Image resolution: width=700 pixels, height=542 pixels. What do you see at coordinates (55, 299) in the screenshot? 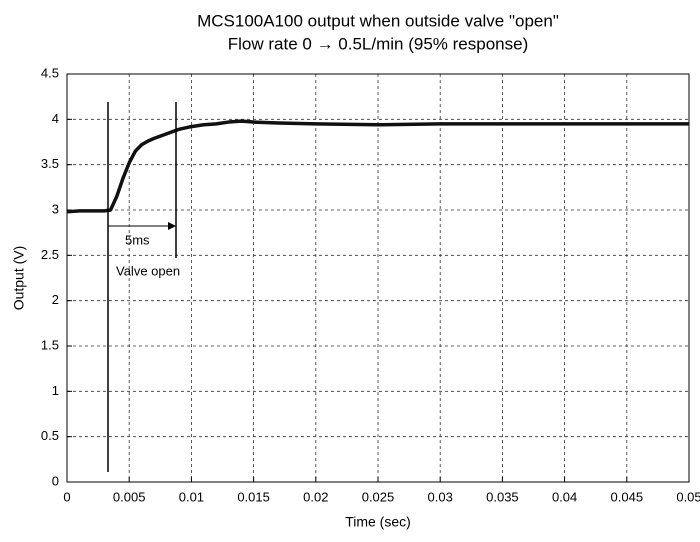
I see `y-tick-label: 2` at bounding box center [55, 299].